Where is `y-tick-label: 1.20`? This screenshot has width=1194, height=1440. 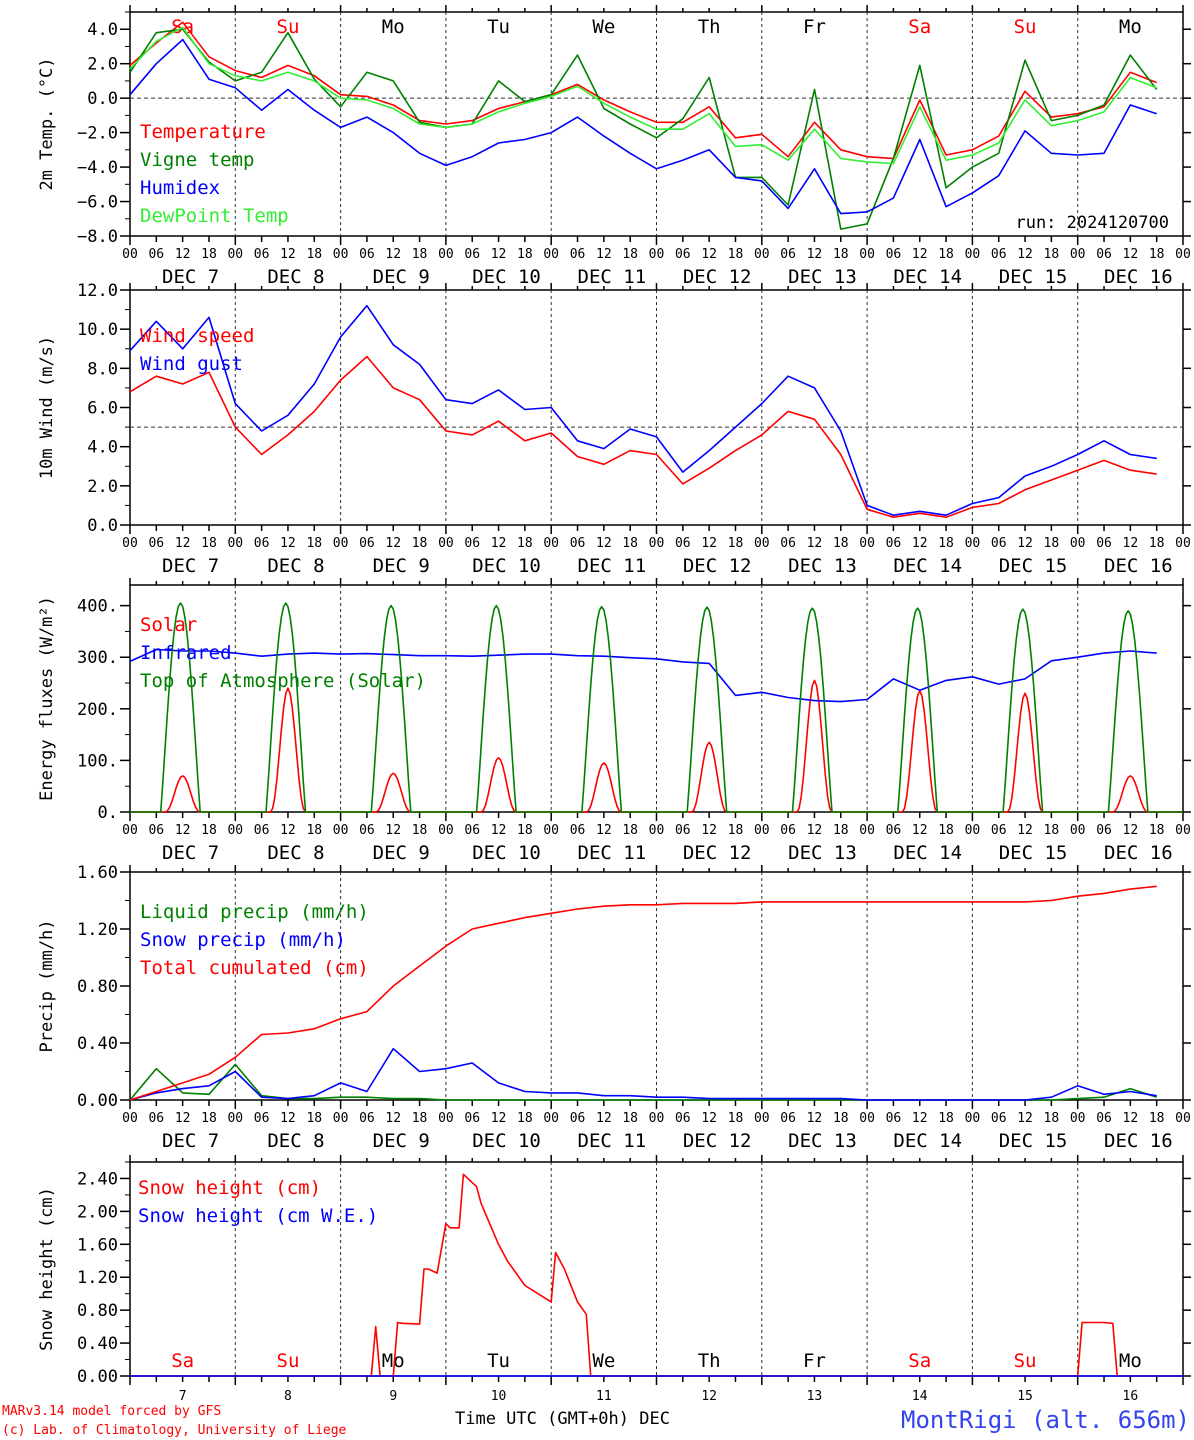
y-tick-label: 1.20 is located at coordinates (97, 930).